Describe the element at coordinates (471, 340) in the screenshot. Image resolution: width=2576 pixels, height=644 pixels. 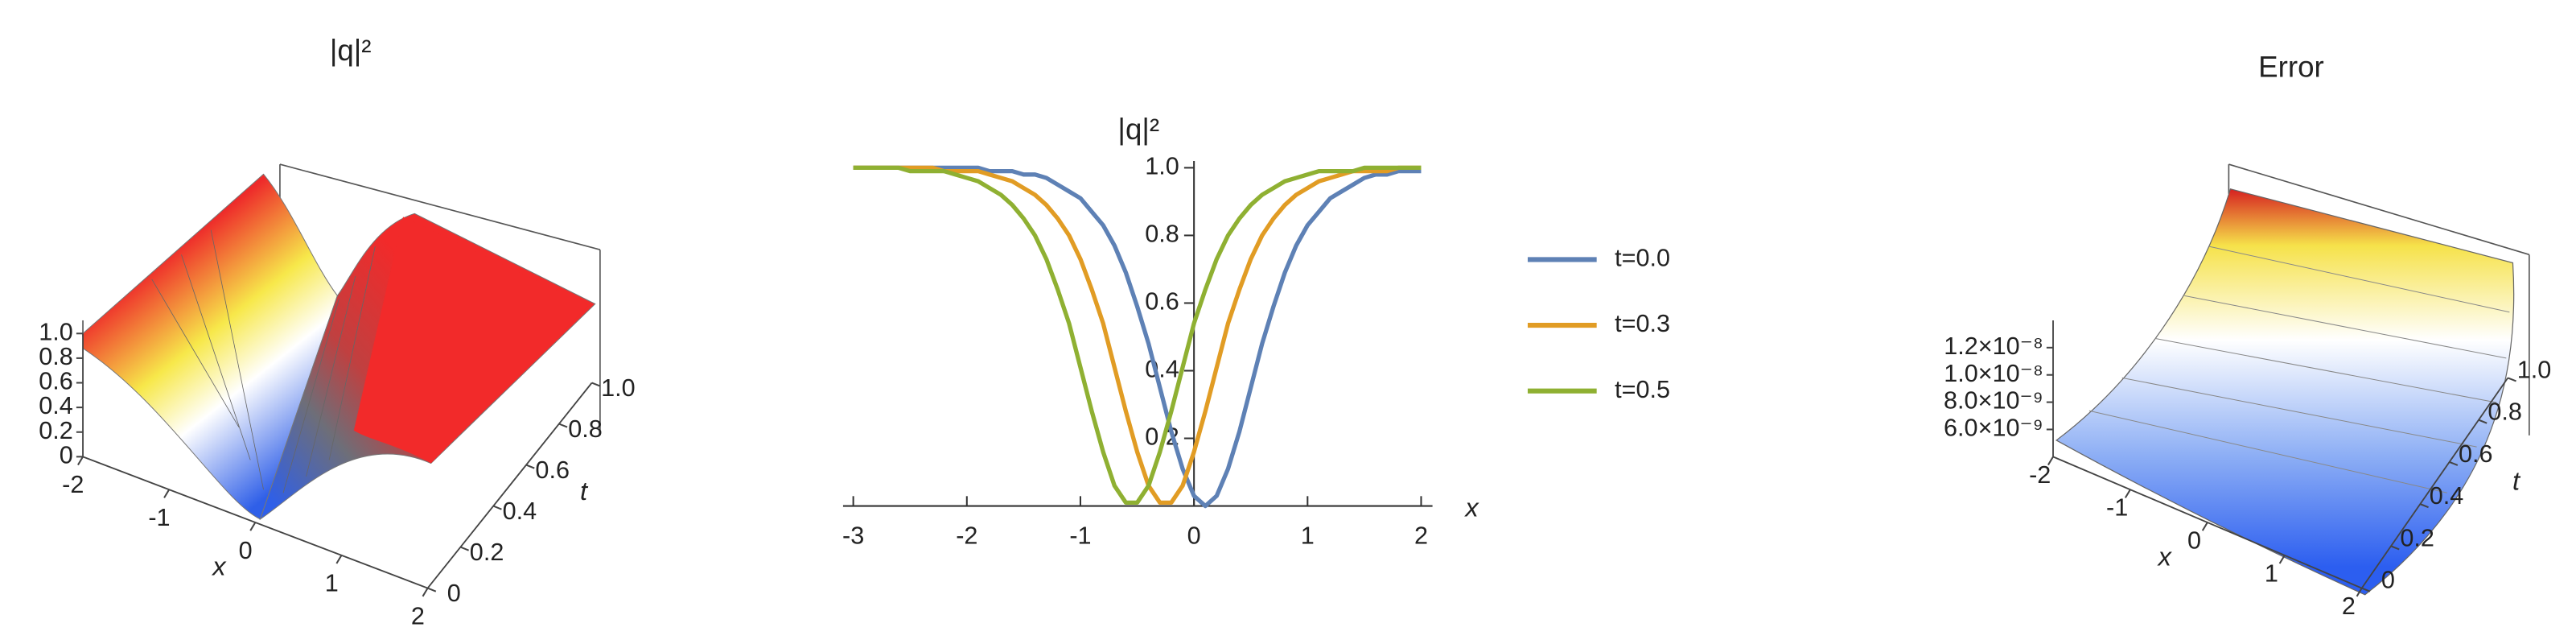
I see `surface-plane` at that location.